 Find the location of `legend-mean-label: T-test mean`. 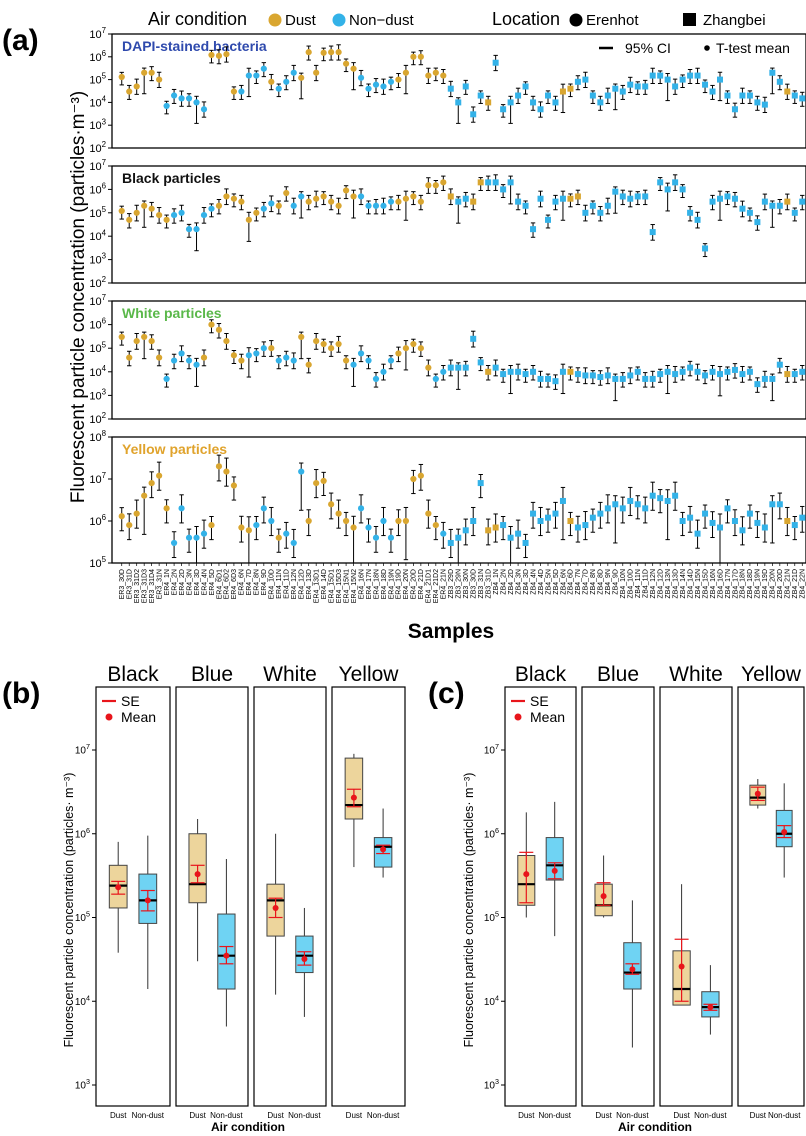

legend-mean-label: T-test mean is located at coordinates (753, 48).